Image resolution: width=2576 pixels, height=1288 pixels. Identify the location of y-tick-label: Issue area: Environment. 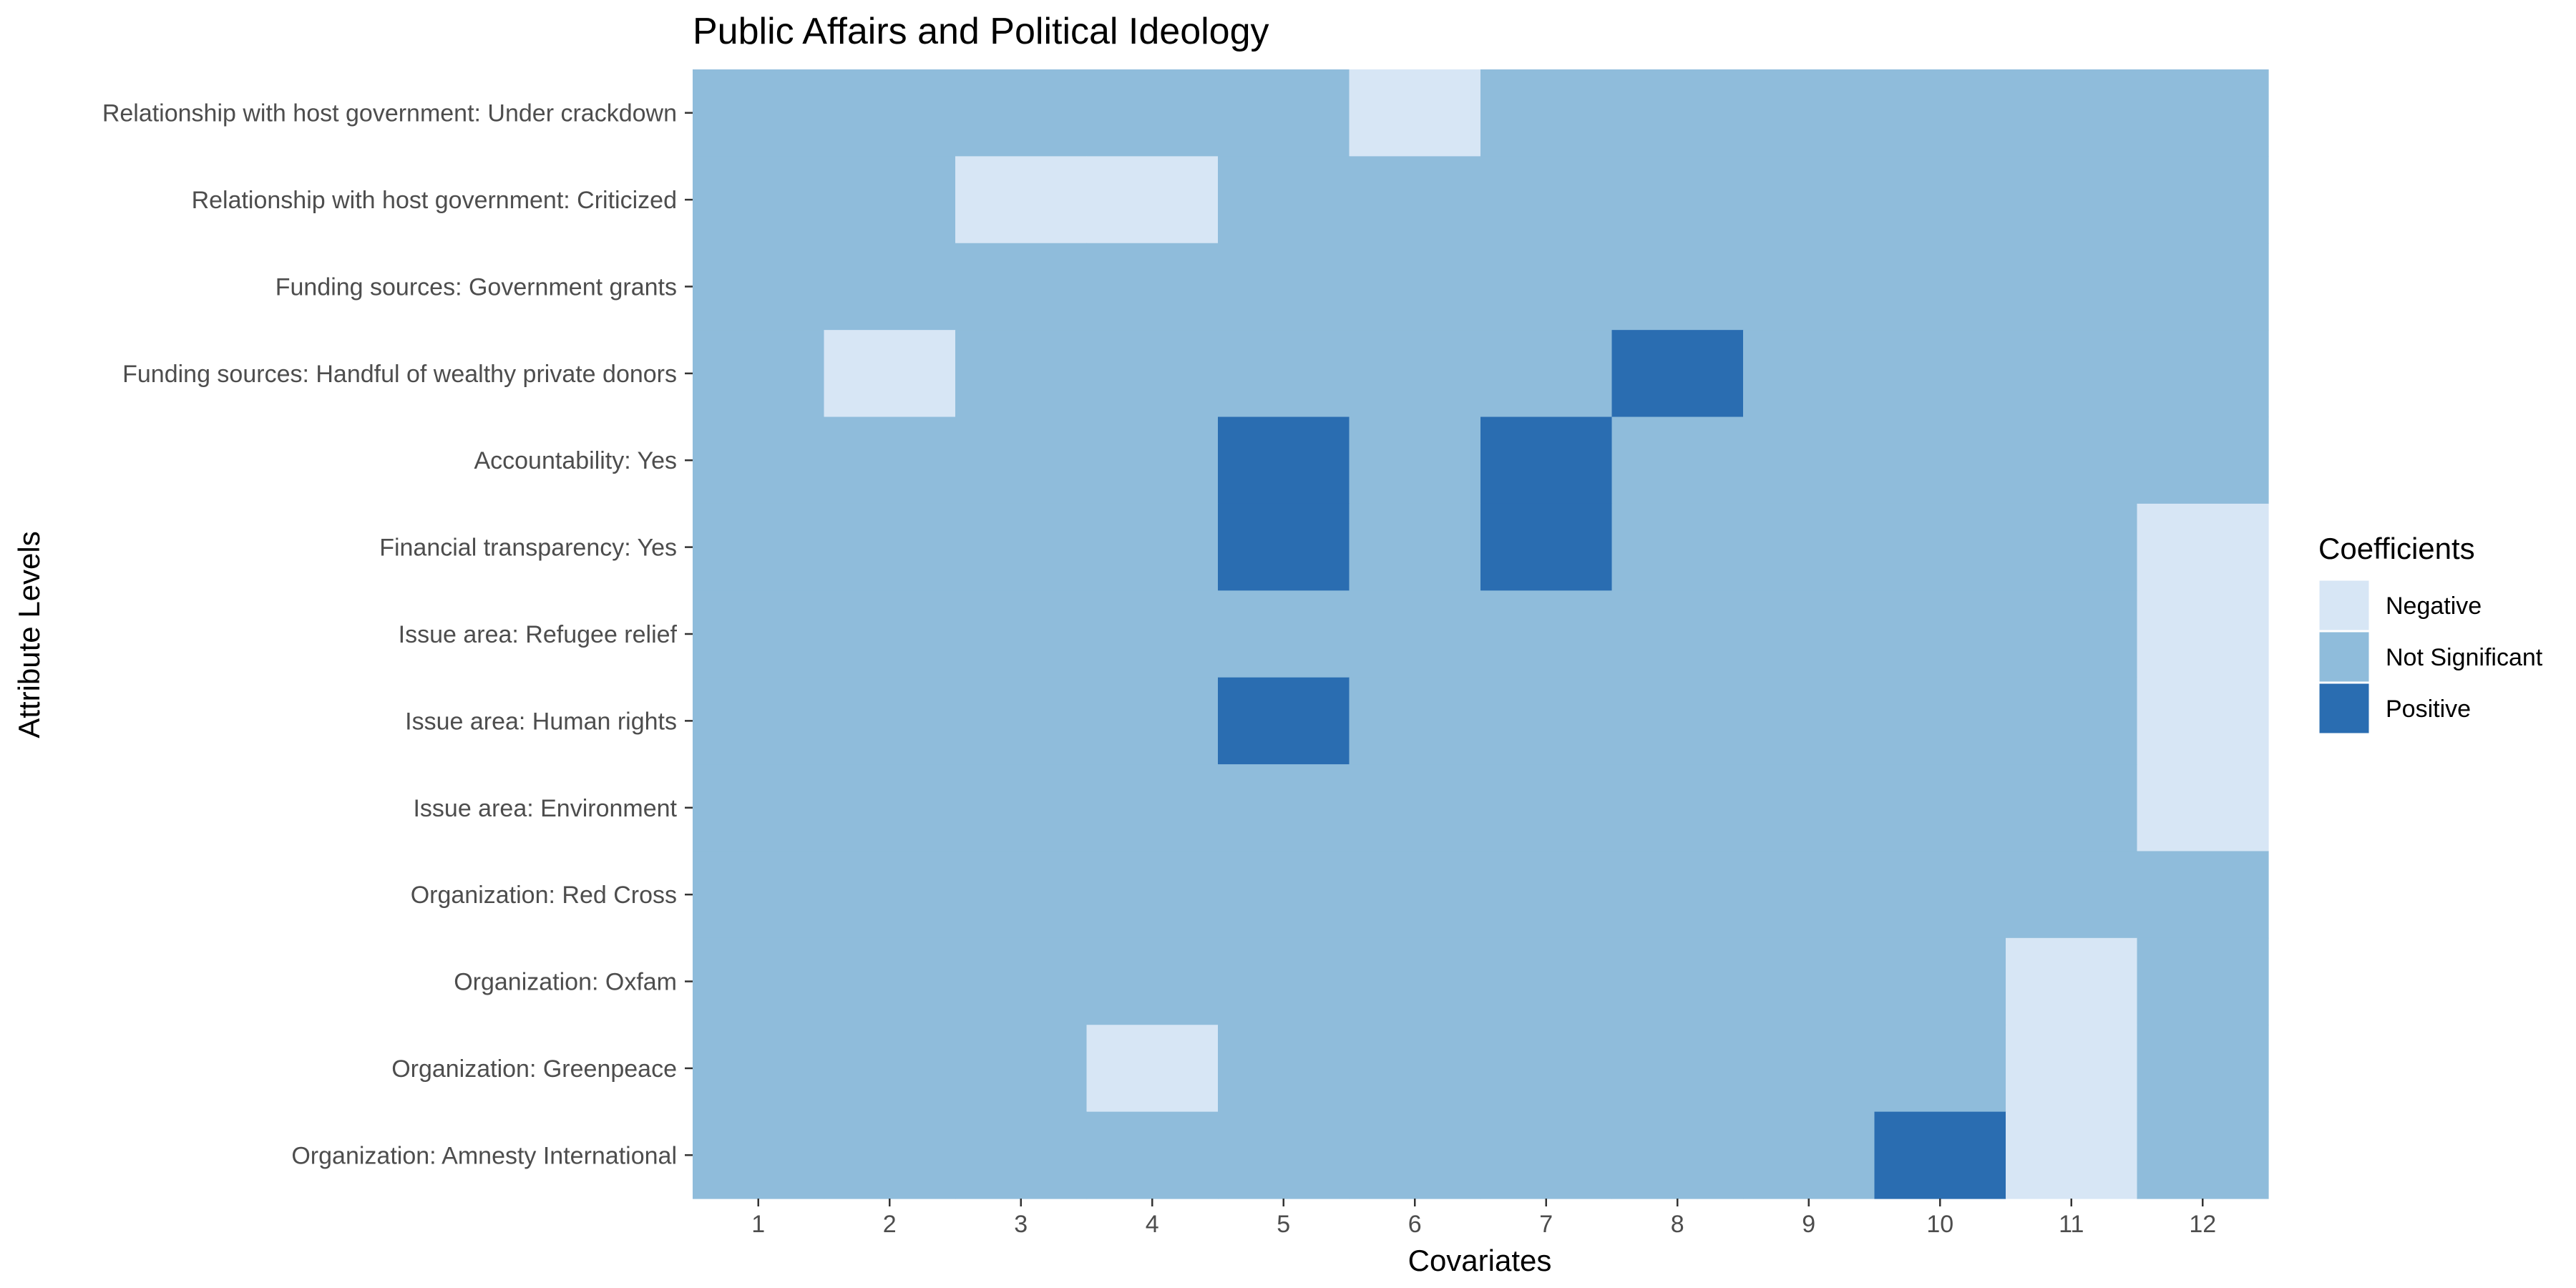
(545, 808).